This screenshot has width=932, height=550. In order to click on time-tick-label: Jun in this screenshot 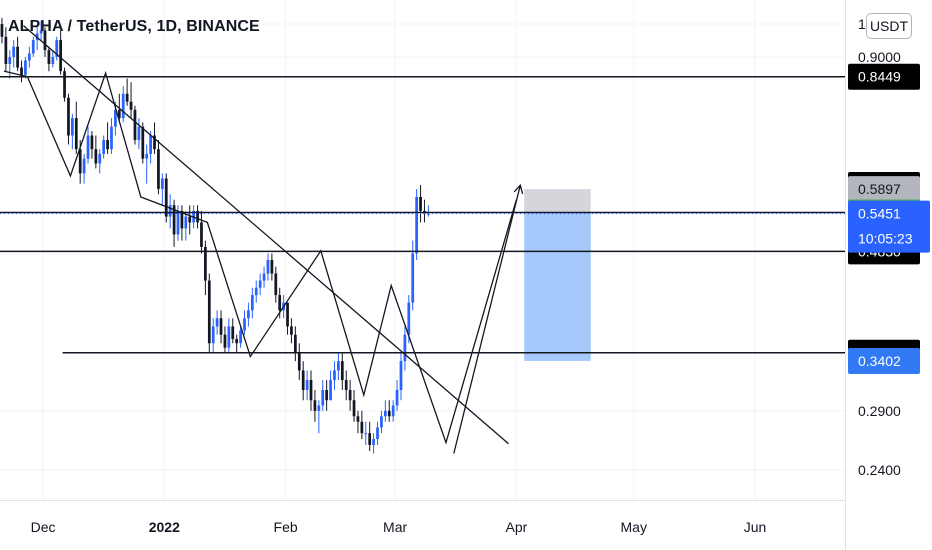, I will do `click(755, 527)`.